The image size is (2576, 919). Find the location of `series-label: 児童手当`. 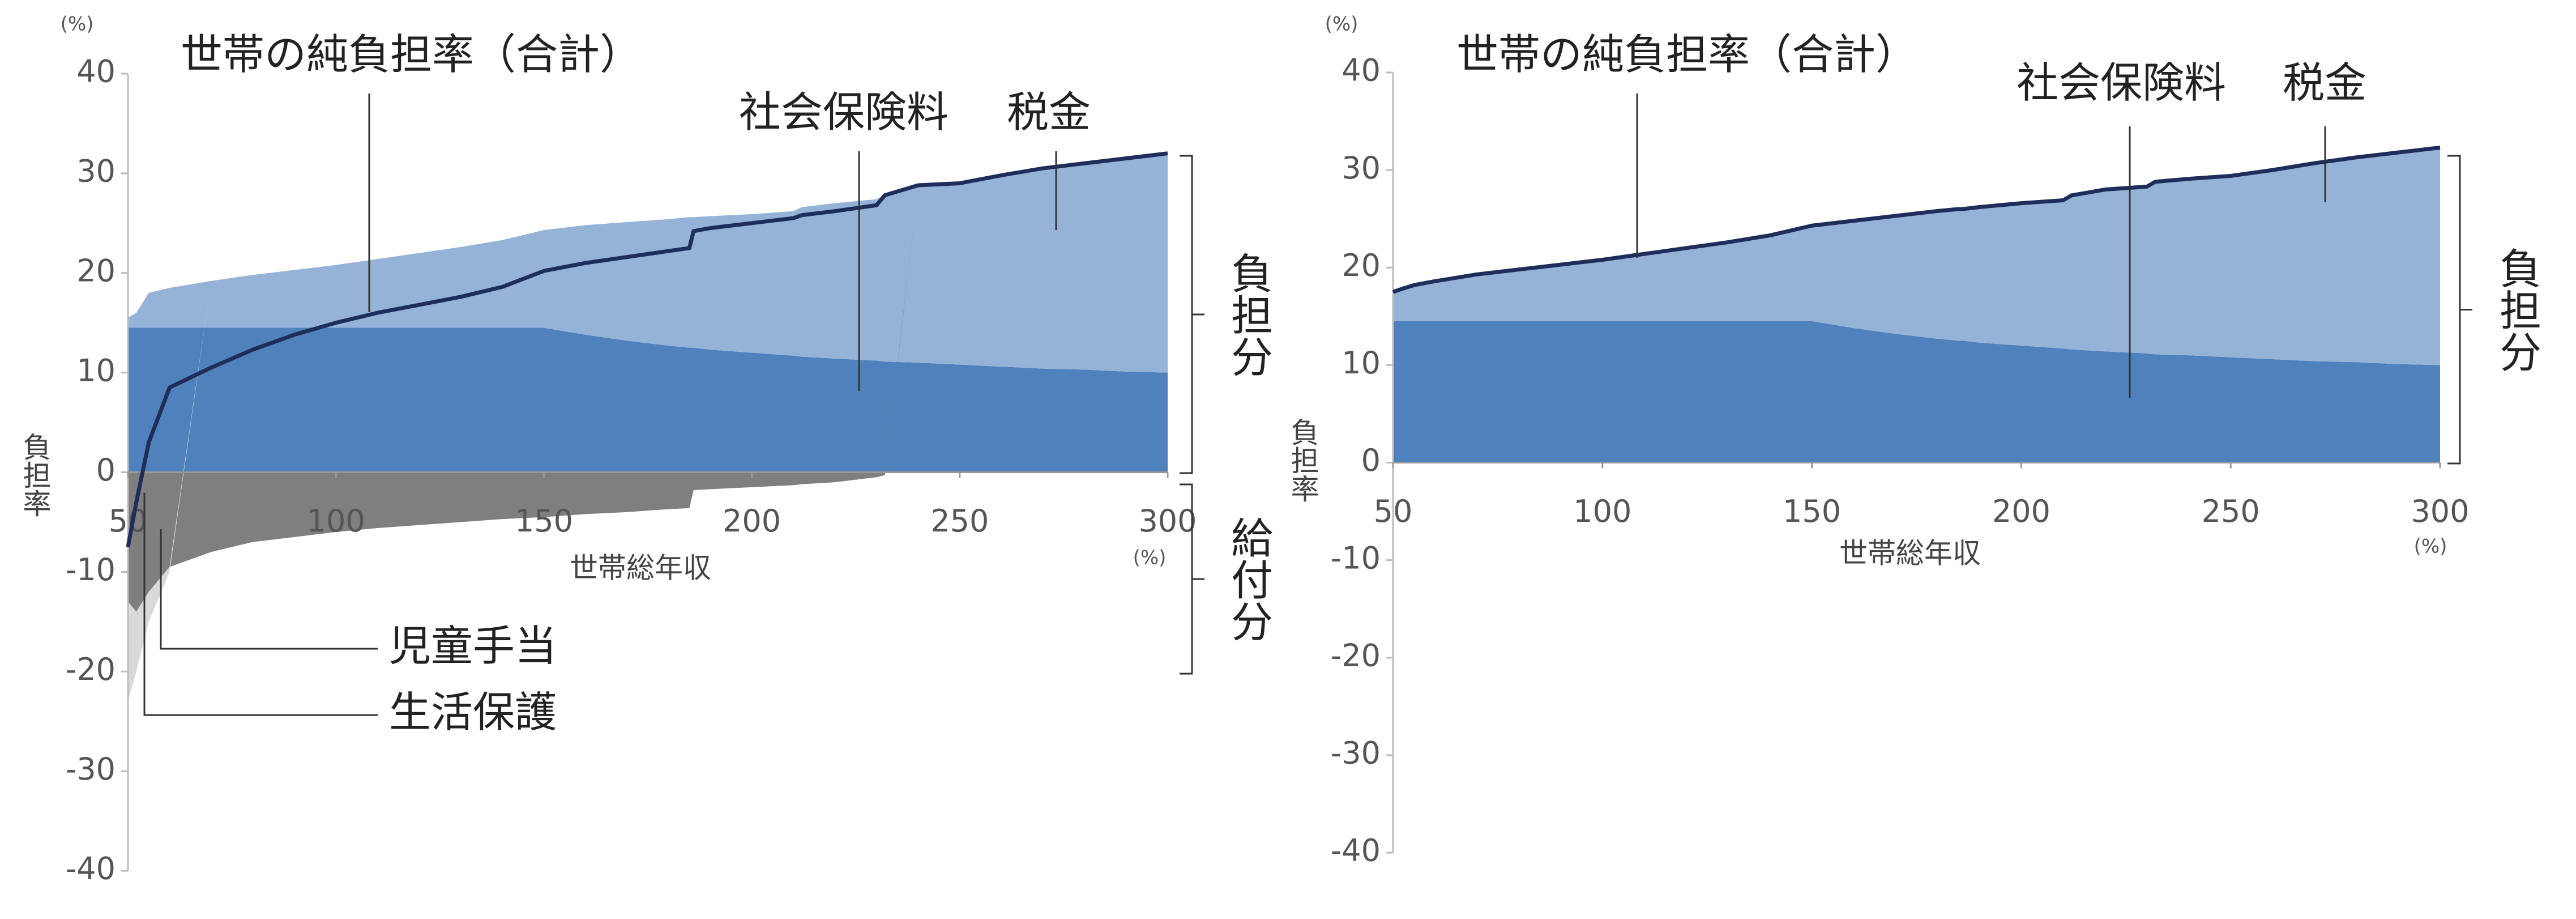

series-label: 児童手当 is located at coordinates (473, 646).